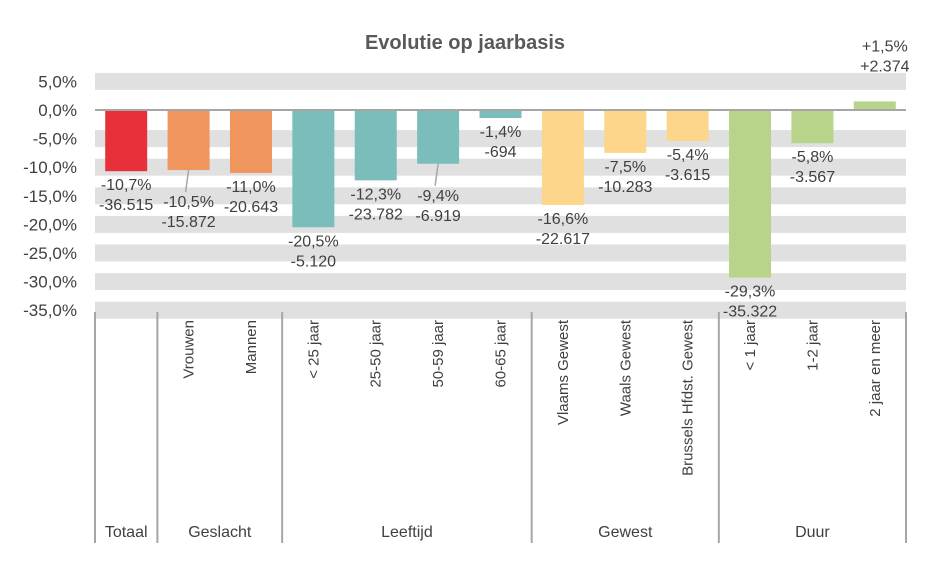  What do you see at coordinates (688, 155) in the screenshot?
I see `data-label-percent: -5,4%` at bounding box center [688, 155].